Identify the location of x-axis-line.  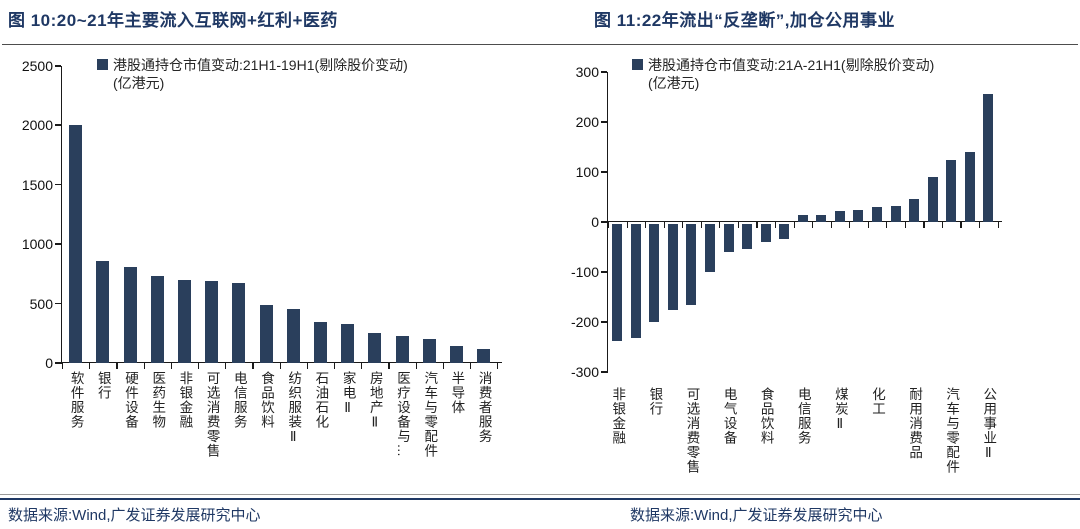
(281, 362).